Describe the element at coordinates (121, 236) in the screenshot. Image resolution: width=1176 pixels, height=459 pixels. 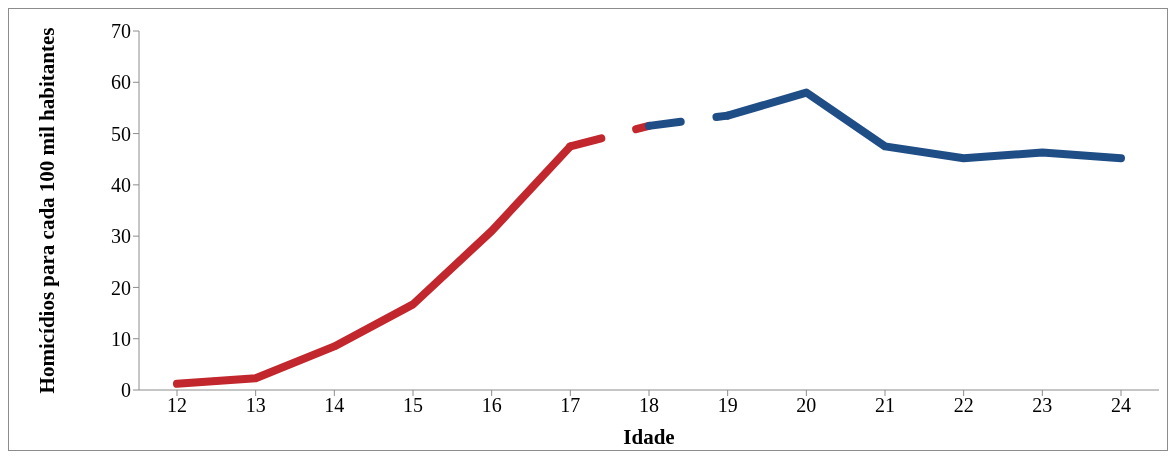
I see `y-tick-label: 30` at that location.